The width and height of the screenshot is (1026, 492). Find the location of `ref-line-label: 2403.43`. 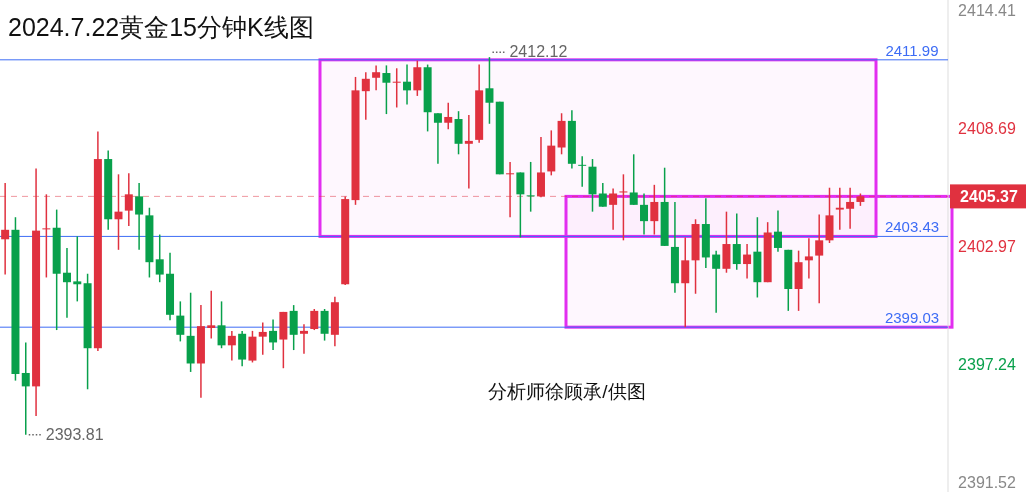

ref-line-label: 2403.43 is located at coordinates (912, 227).